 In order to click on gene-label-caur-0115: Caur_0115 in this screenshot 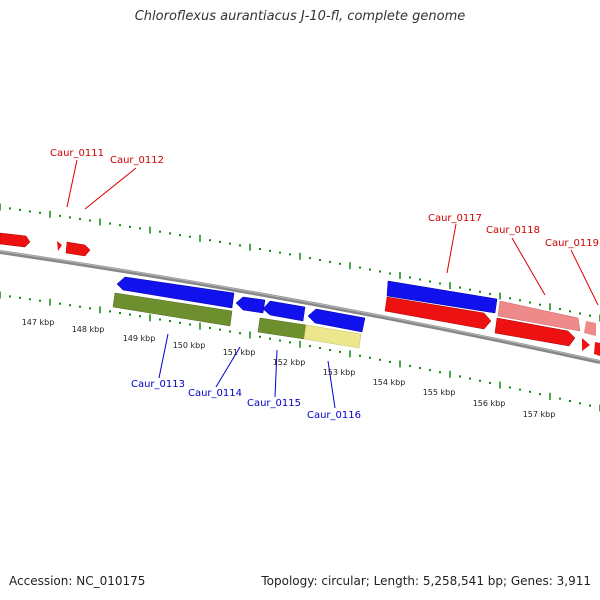, I will do `click(274, 403)`.